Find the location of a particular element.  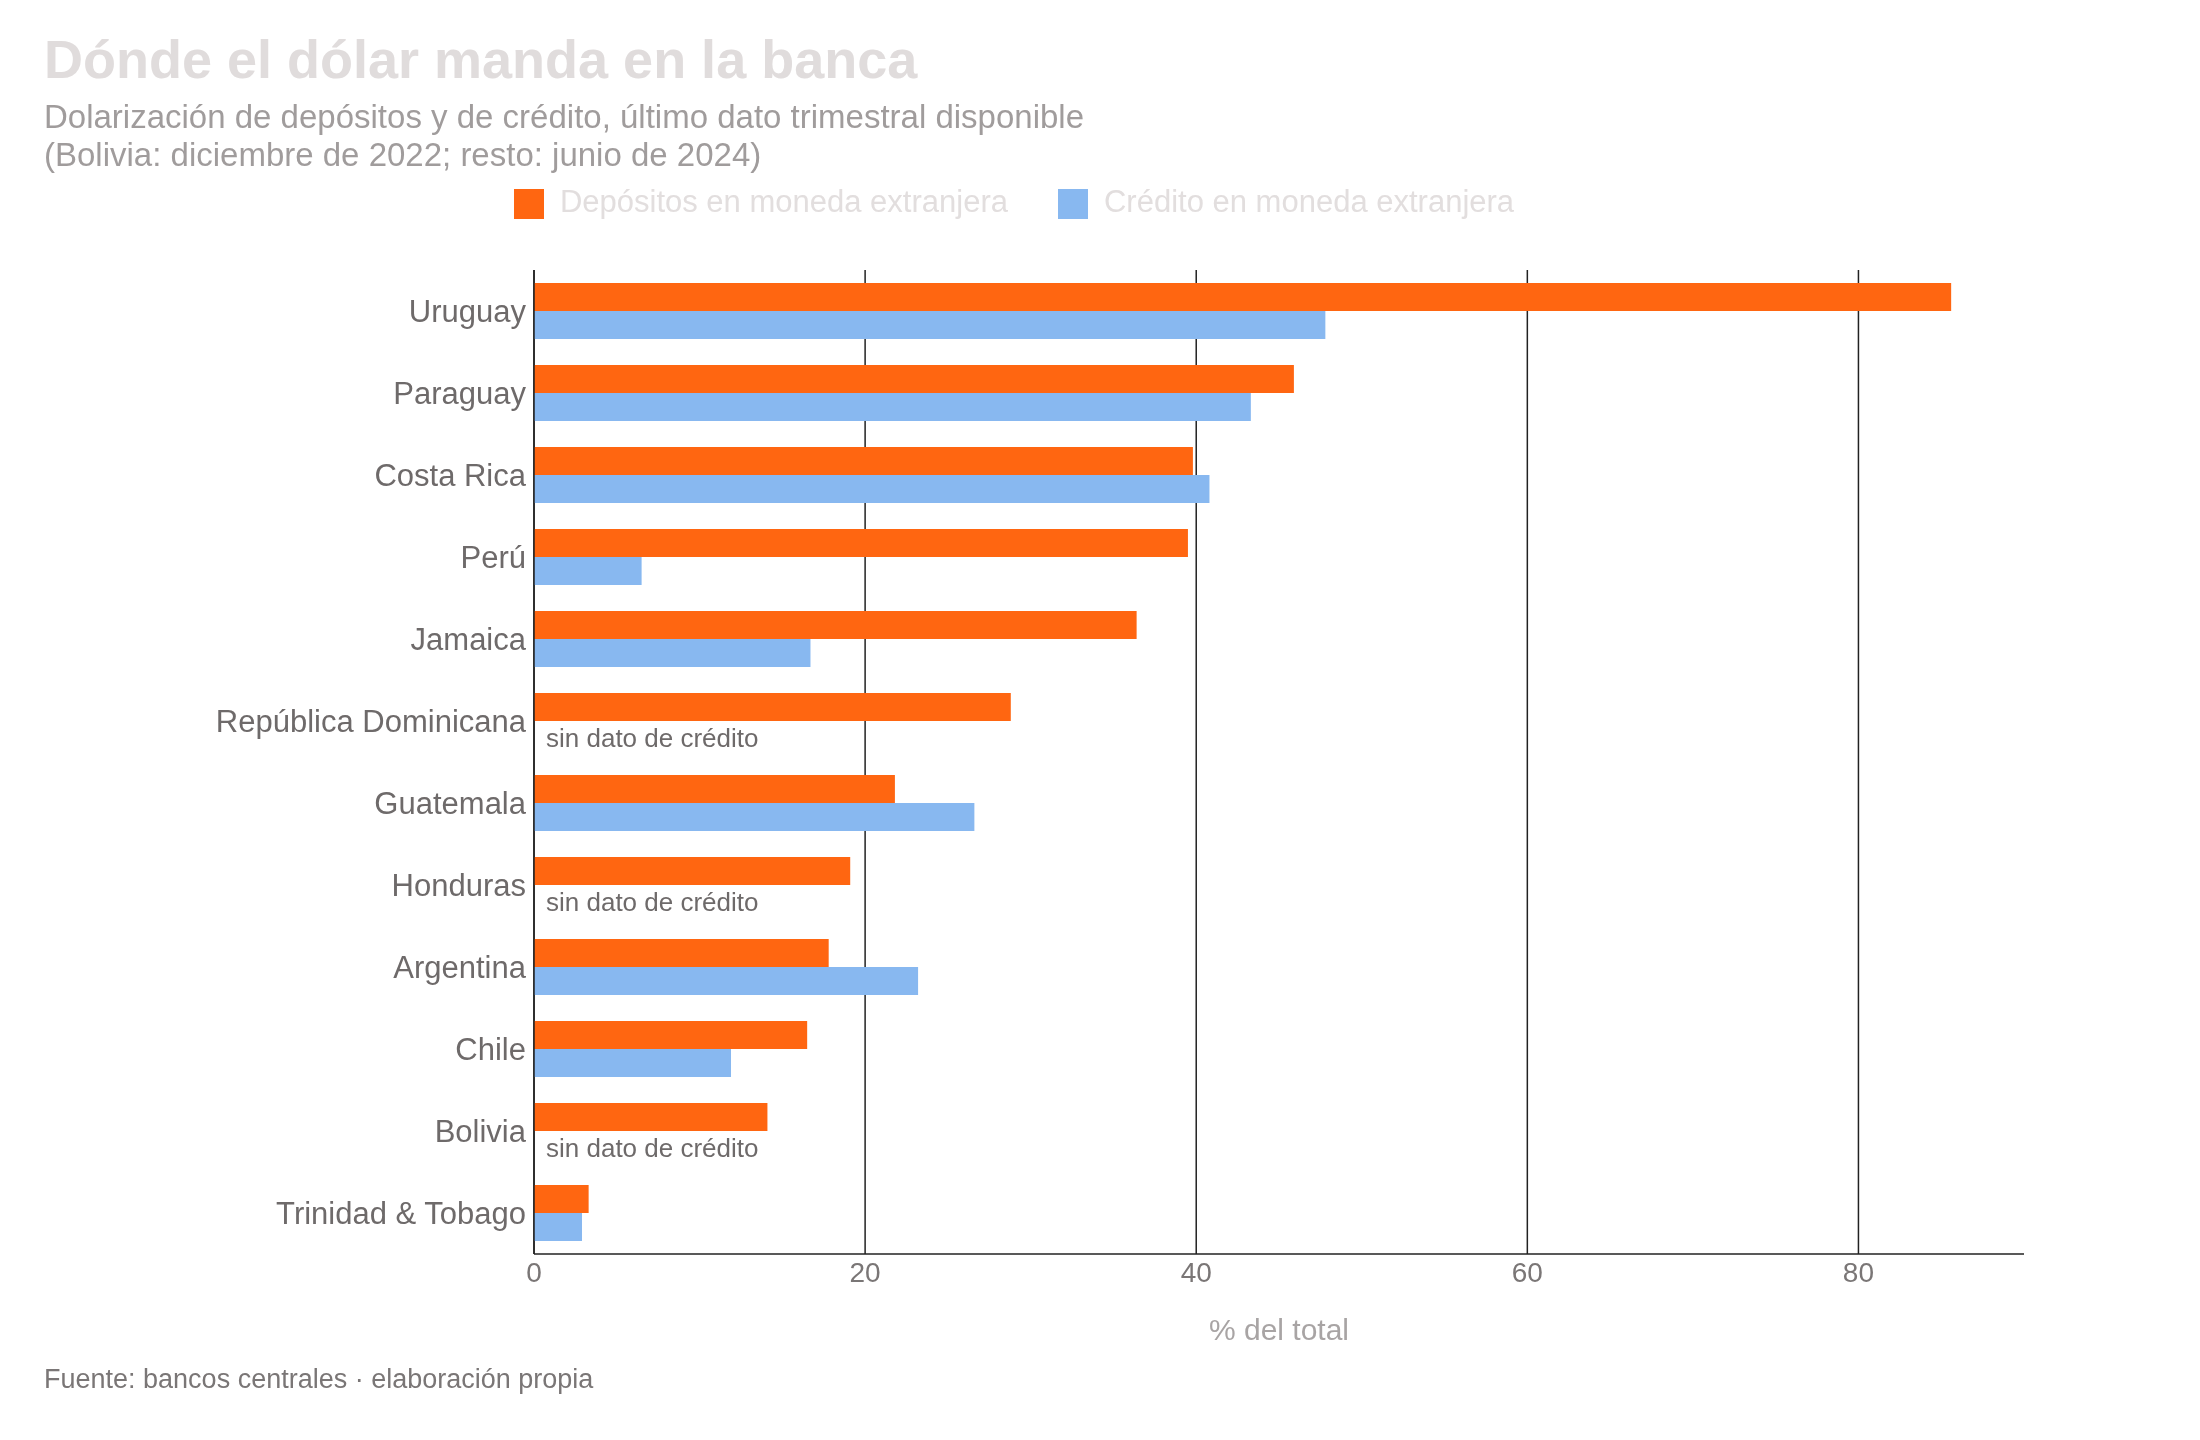

x-tick-label: 40 is located at coordinates (1196, 1272).